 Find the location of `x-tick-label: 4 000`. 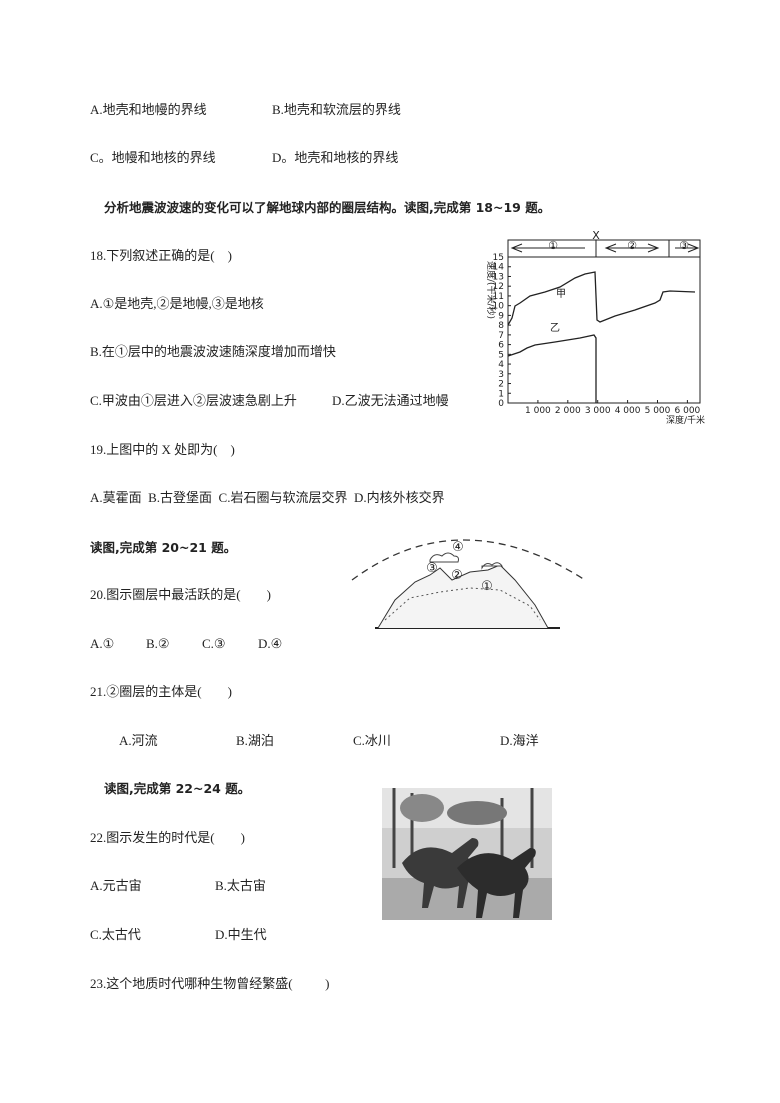

x-tick-label: 4 000 is located at coordinates (628, 411).